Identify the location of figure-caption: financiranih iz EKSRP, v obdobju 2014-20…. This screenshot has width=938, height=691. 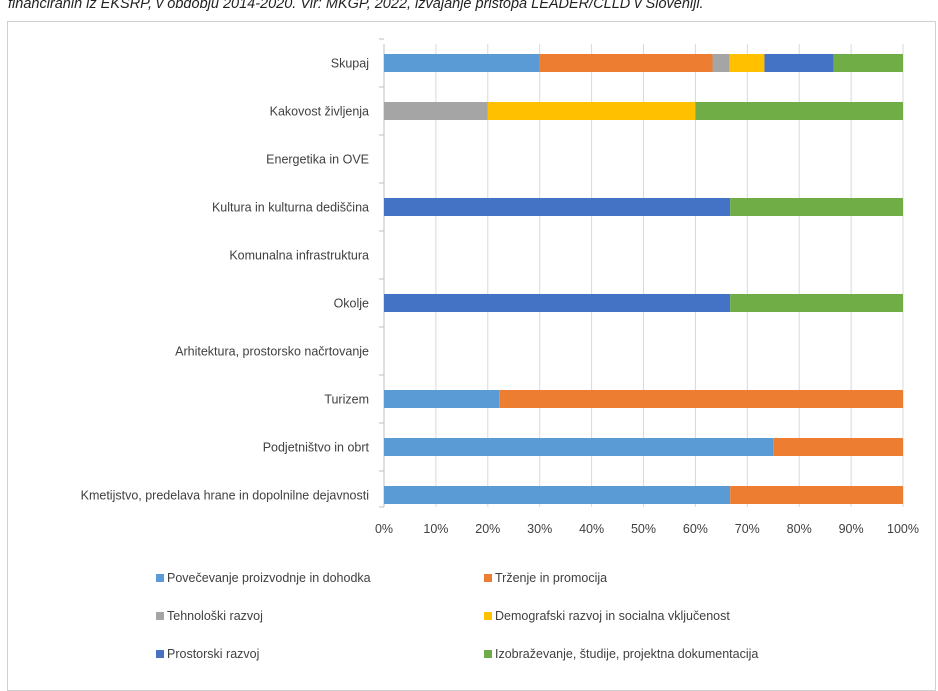
(356, 6).